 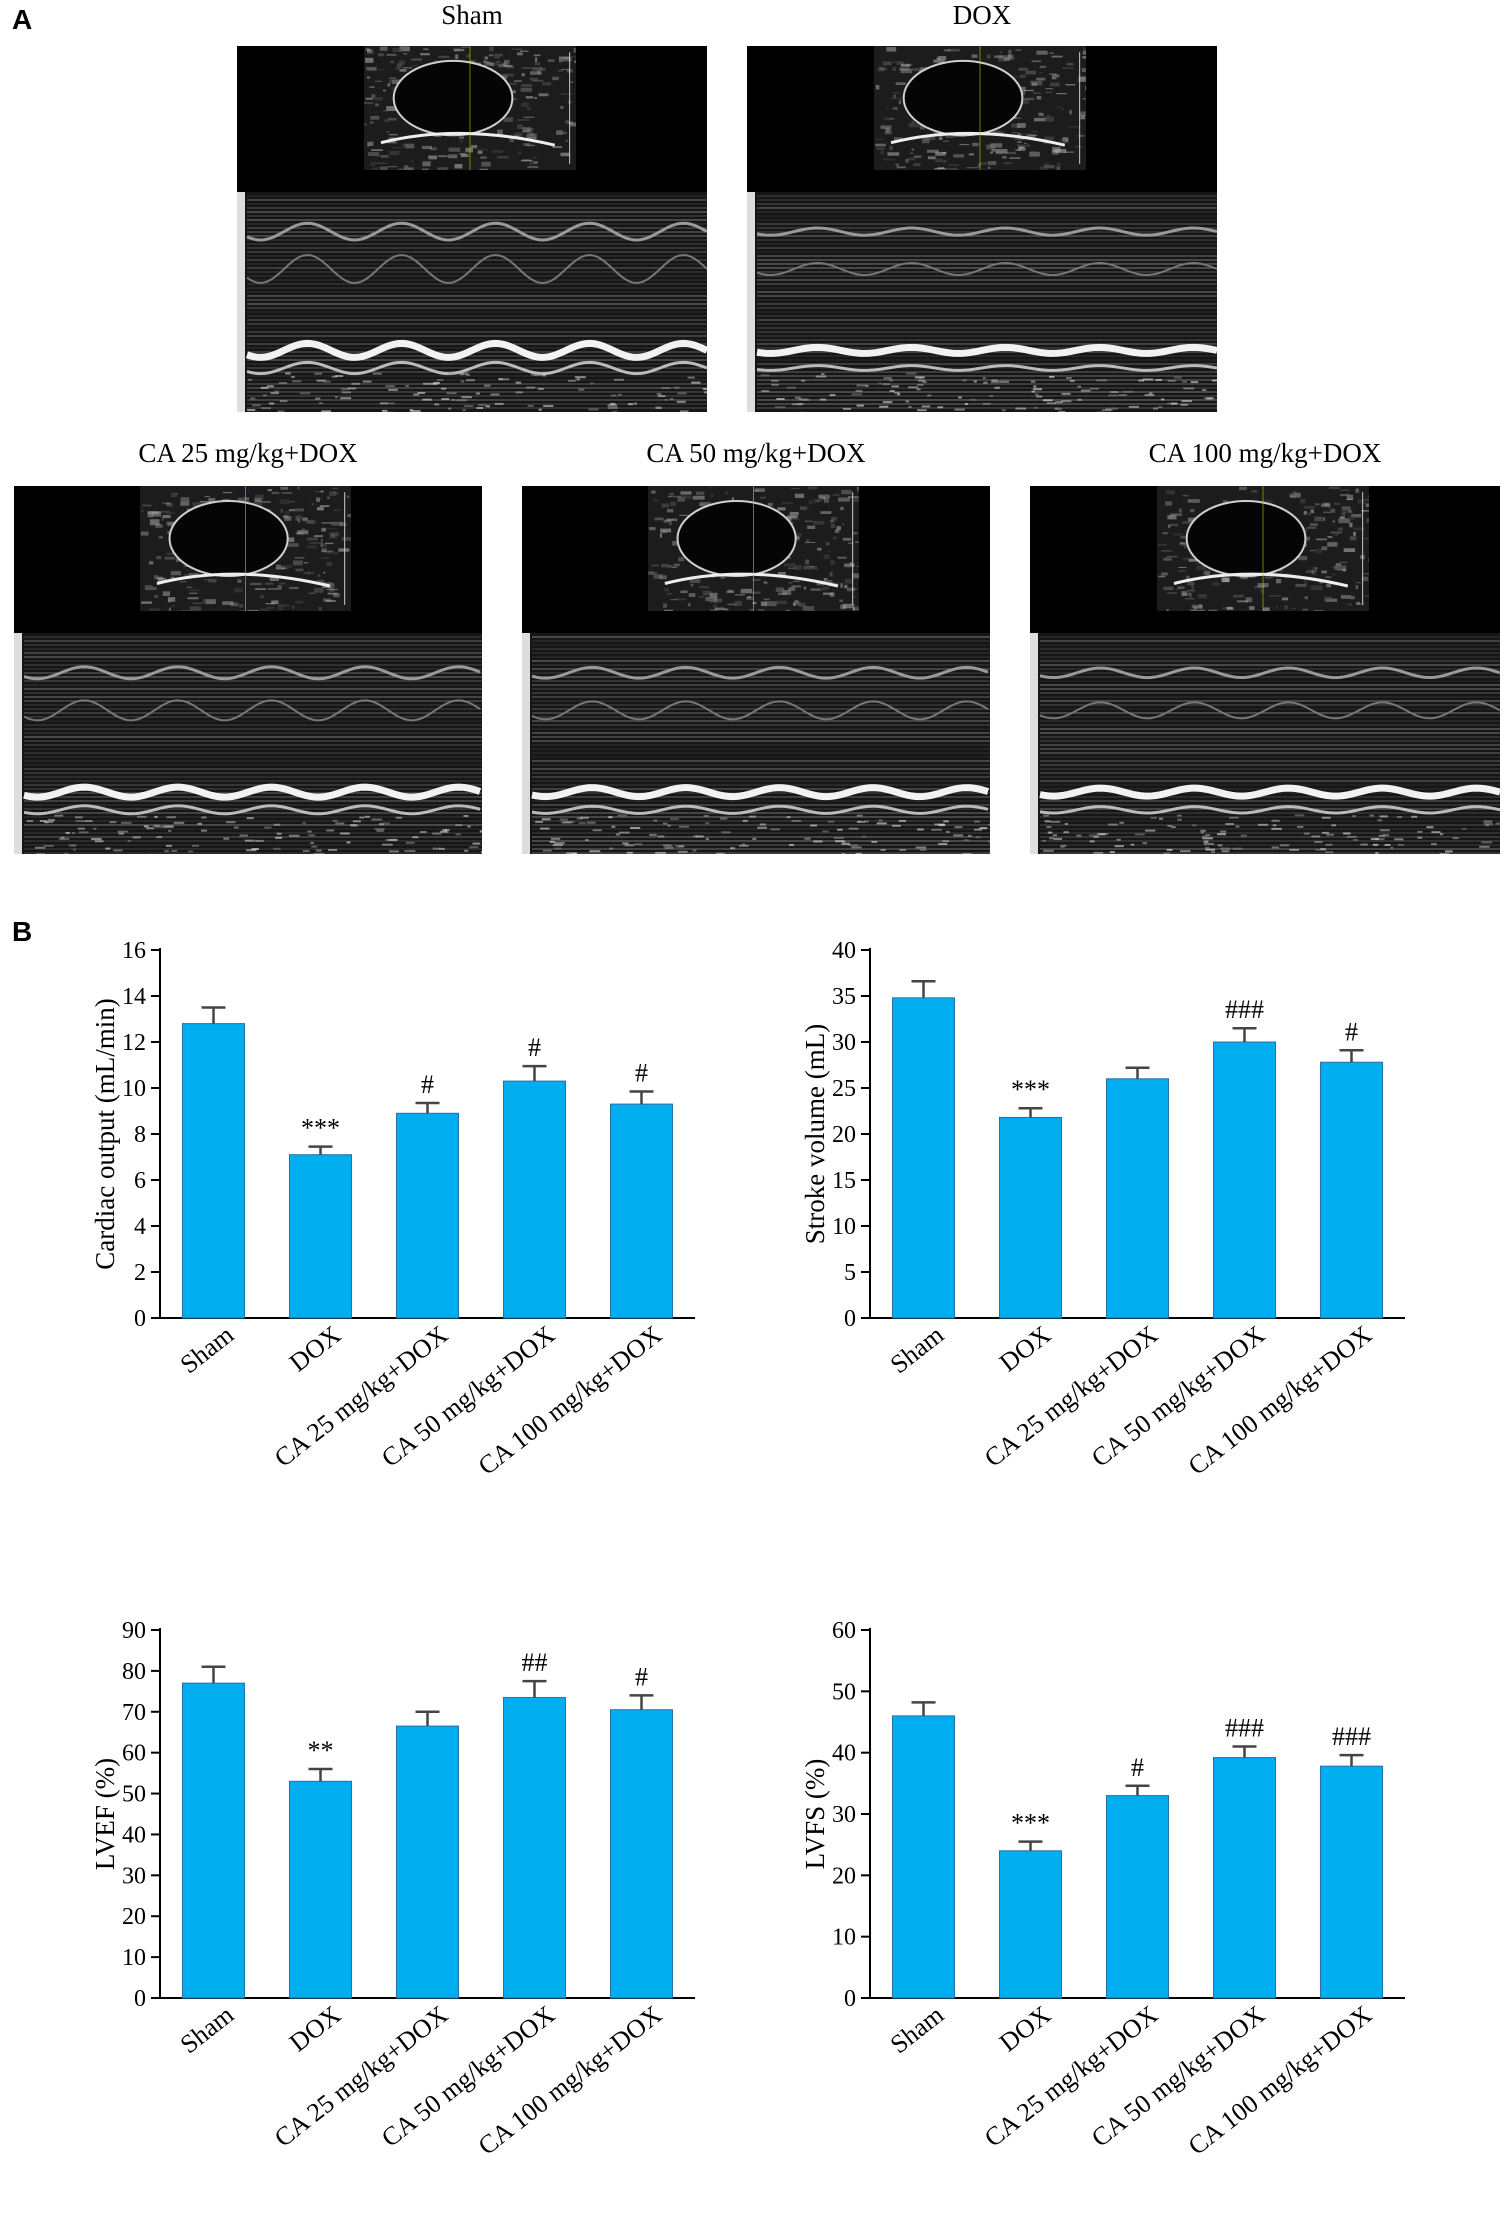 I want to click on significance-label: **, so click(x=321, y=1750).